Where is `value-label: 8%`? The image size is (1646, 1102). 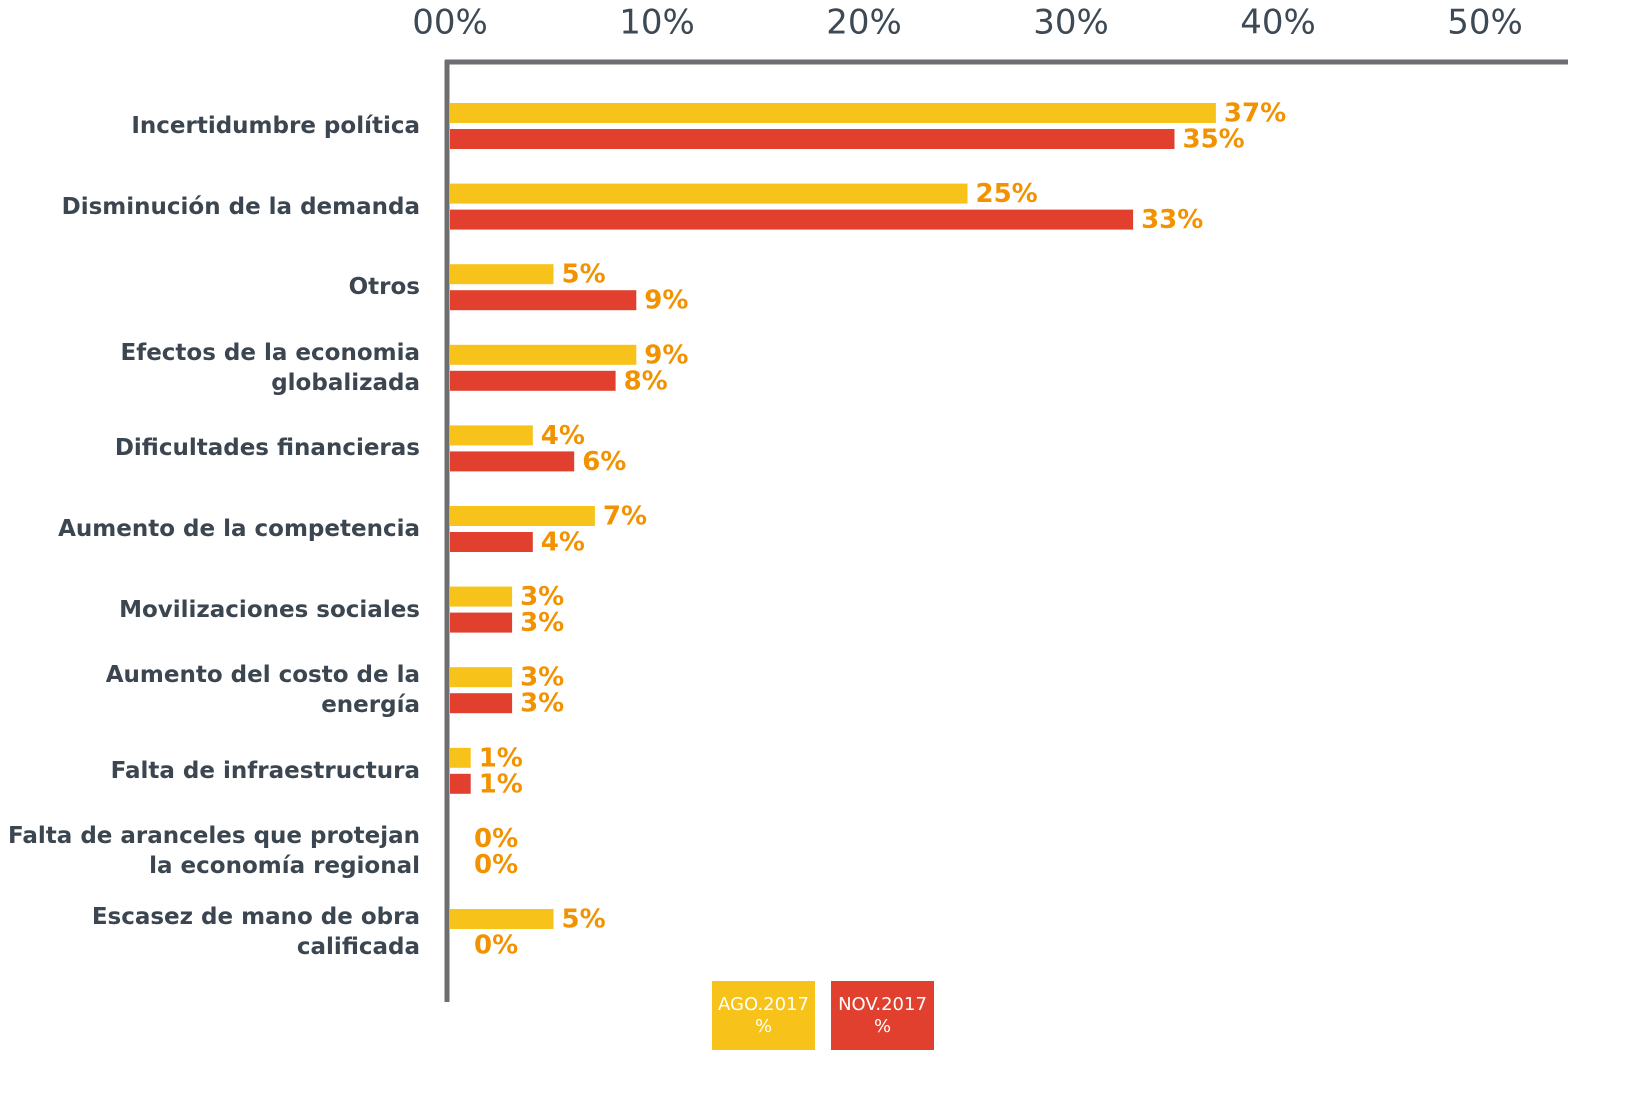
value-label: 8% is located at coordinates (646, 381).